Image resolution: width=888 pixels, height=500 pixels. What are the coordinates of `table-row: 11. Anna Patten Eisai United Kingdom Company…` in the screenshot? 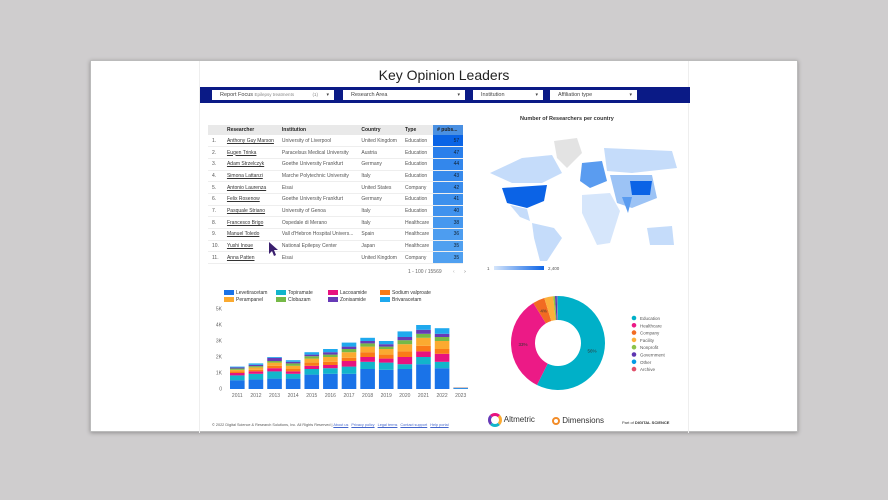 It's located at (336, 258).